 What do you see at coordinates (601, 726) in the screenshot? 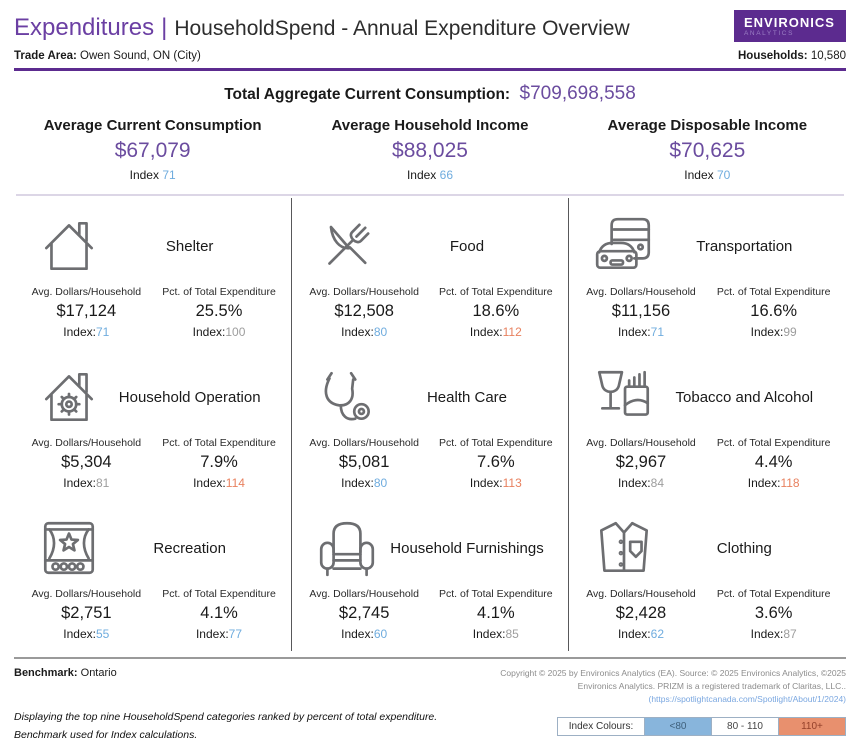
I see `legend-label: Index Colours:` at bounding box center [601, 726].